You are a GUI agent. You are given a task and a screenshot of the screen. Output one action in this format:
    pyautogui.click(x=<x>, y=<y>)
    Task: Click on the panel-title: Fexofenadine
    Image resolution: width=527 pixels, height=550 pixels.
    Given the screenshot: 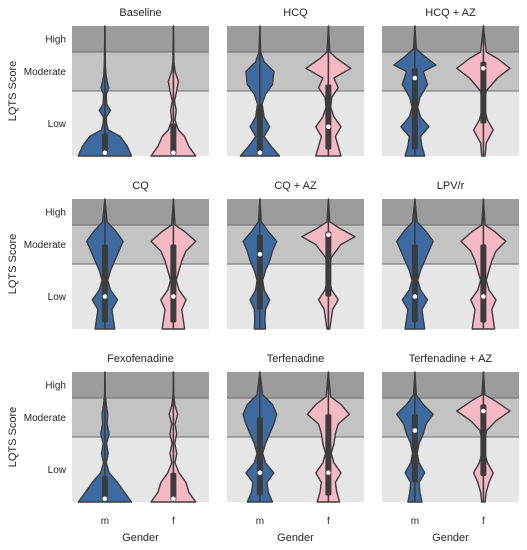 What is the action you would take?
    pyautogui.click(x=140, y=359)
    